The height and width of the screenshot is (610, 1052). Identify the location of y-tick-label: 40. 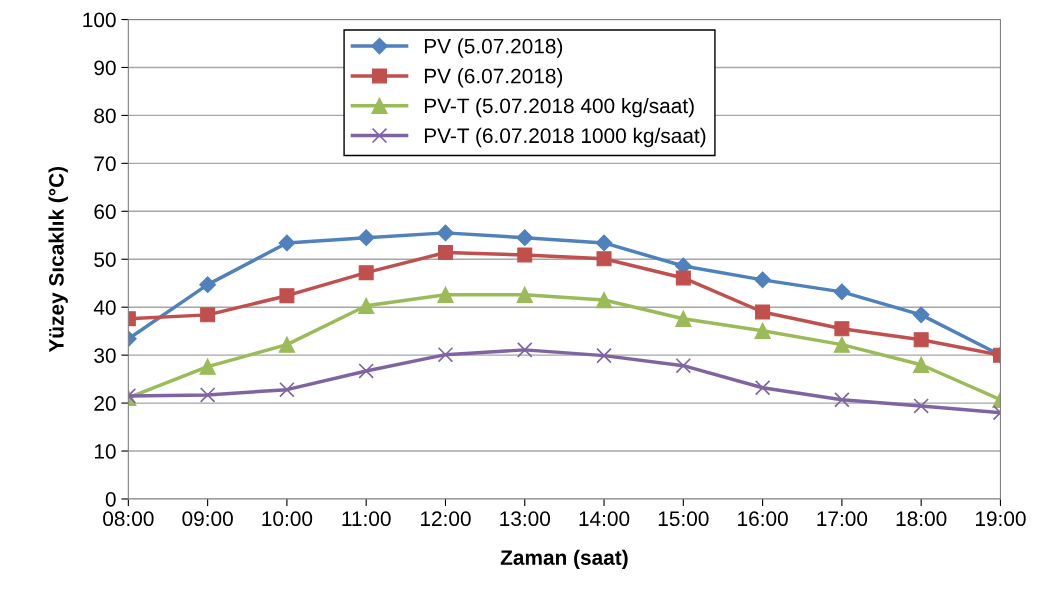
(104, 307).